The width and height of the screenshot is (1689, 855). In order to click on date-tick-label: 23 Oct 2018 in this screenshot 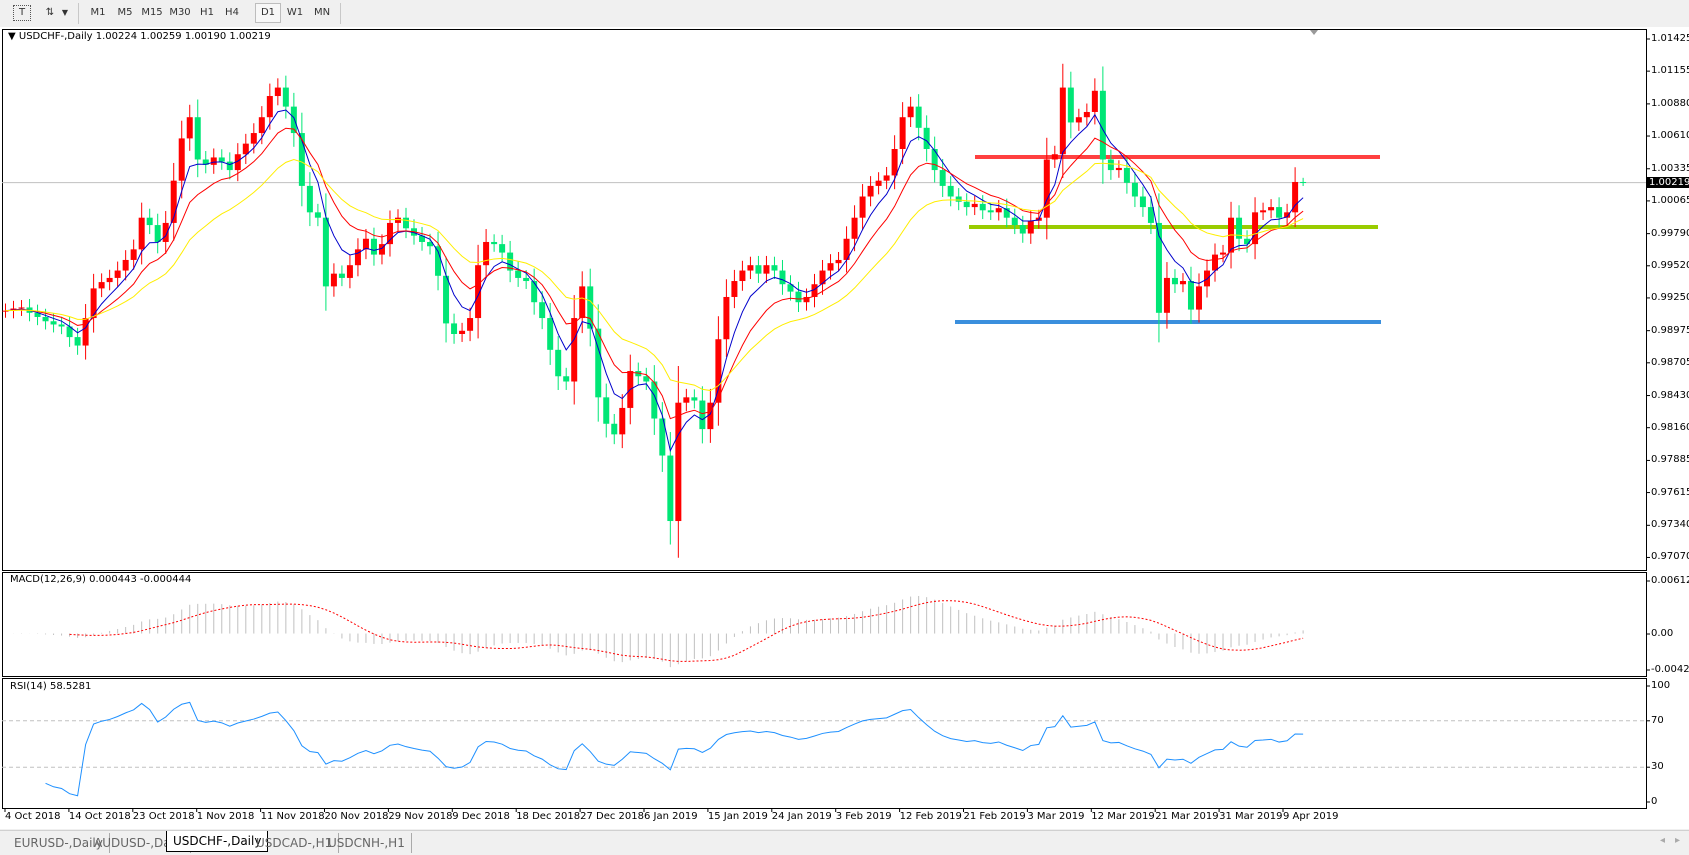, I will do `click(163, 816)`.